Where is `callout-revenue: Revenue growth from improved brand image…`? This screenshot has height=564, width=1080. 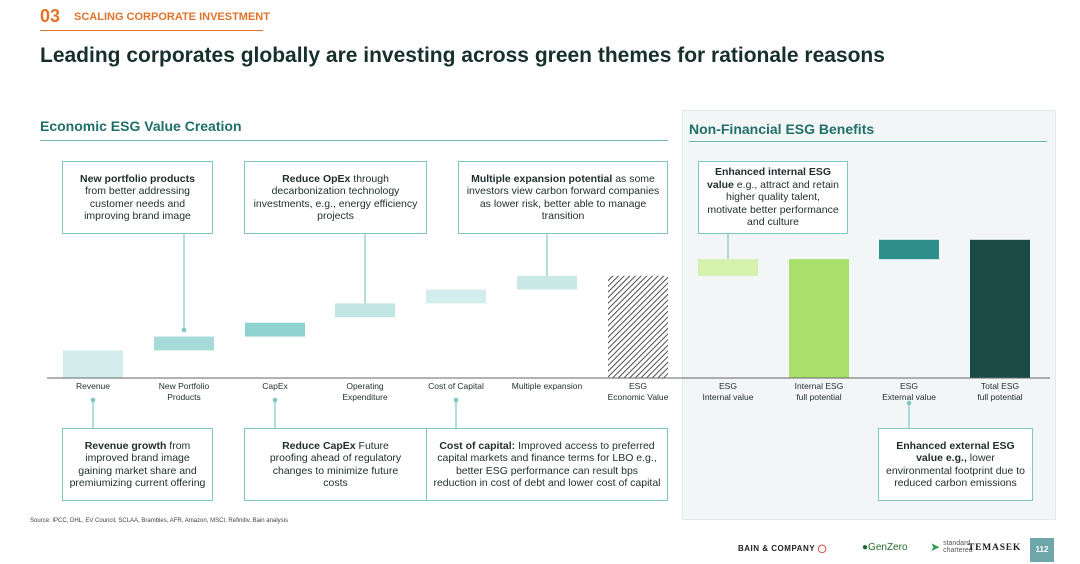 callout-revenue: Revenue growth from improved brand image… is located at coordinates (137, 464).